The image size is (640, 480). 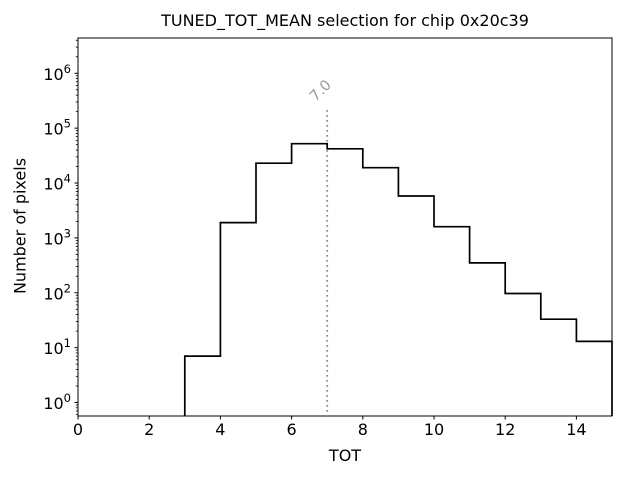 I want to click on x-tick-label: 2, so click(x=149, y=429).